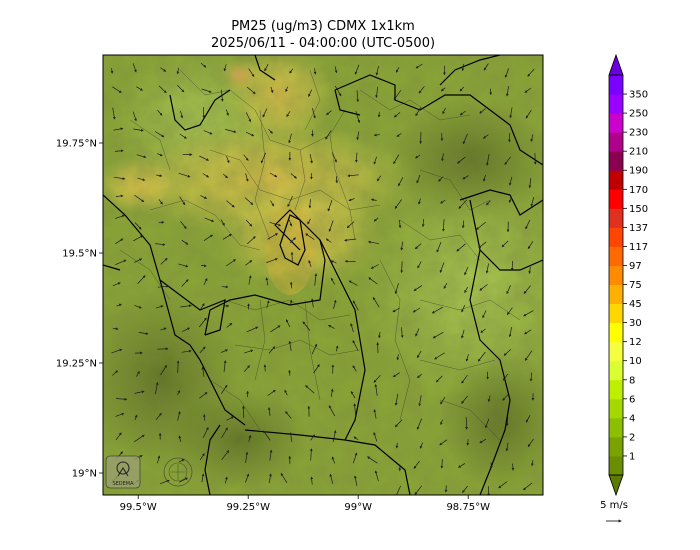 Image resolution: width=700 pixels, height=550 pixels. I want to click on colorbar-level-label: 150, so click(638, 209).